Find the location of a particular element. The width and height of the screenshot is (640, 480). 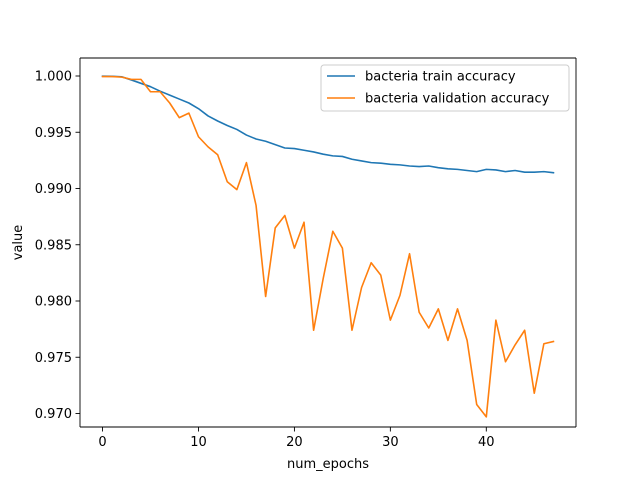

x-tick-label: 0 is located at coordinates (102, 442).